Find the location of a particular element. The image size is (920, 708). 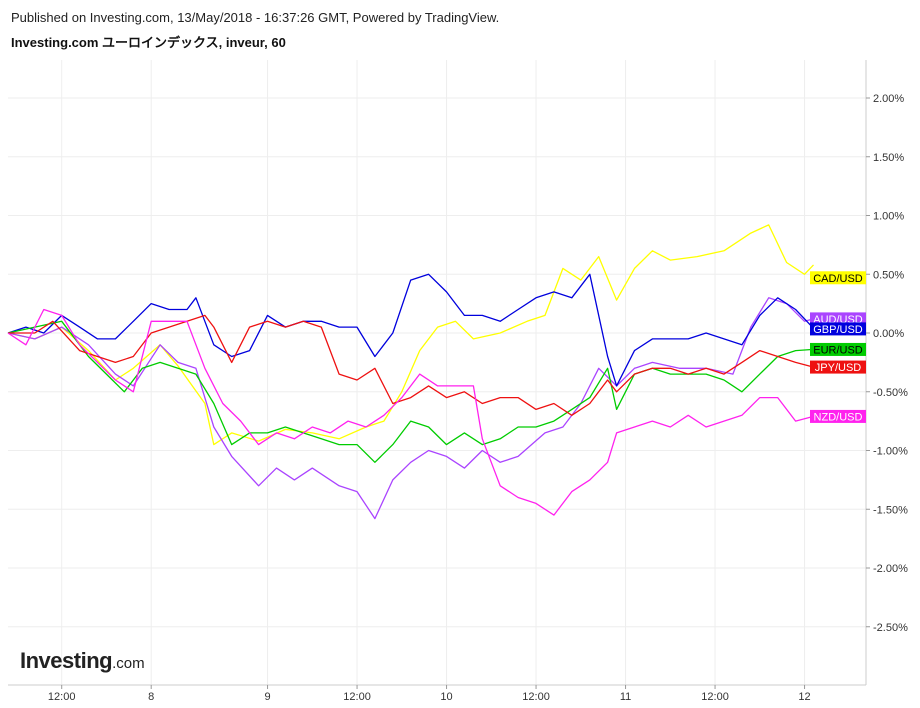

series-tag-label: CAD/USD is located at coordinates (838, 279).